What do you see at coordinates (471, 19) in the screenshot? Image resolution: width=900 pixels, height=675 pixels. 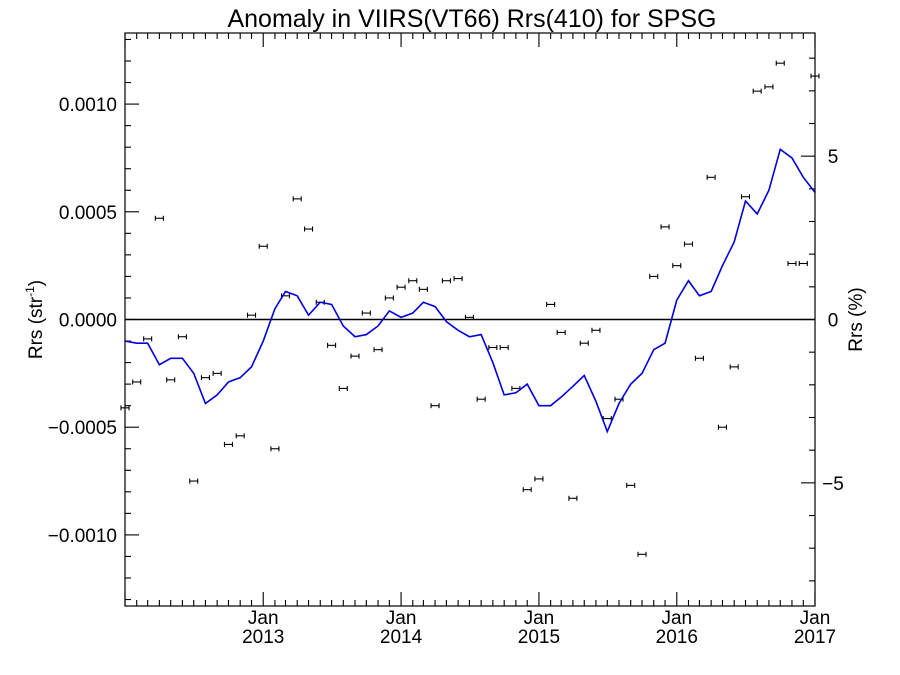 I see `chart-title: Anomaly in VIIRS(VT66) Rrs(410) for SPSG` at bounding box center [471, 19].